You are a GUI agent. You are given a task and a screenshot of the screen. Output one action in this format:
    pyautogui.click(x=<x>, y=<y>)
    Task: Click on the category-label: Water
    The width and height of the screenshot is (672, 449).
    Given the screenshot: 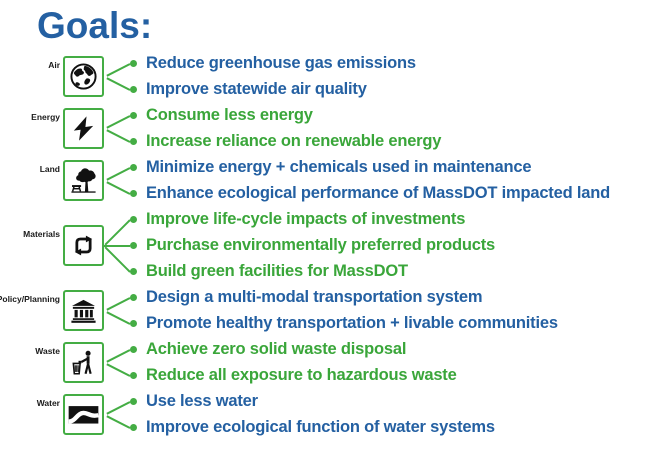 What is the action you would take?
    pyautogui.click(x=48, y=402)
    